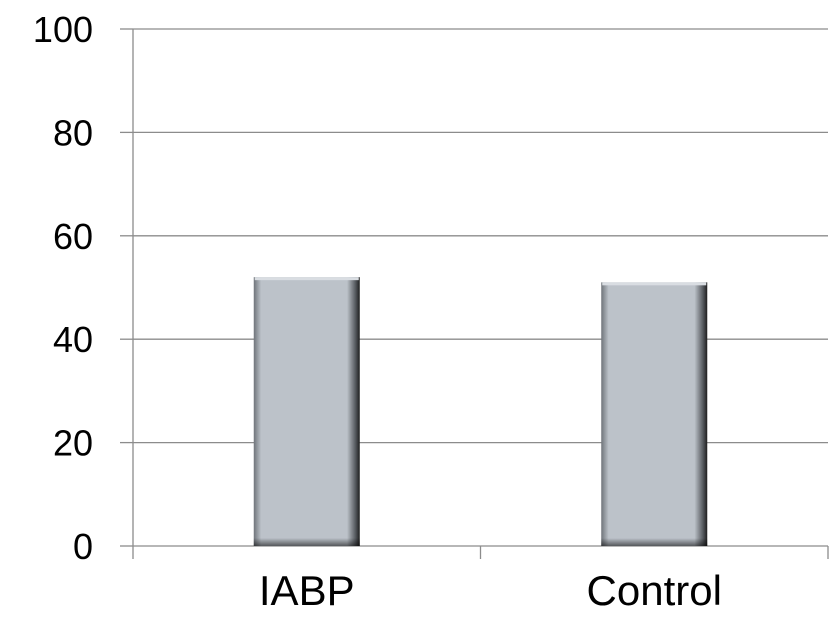  I want to click on x-tick-labels: IABP Control, so click(490, 590).